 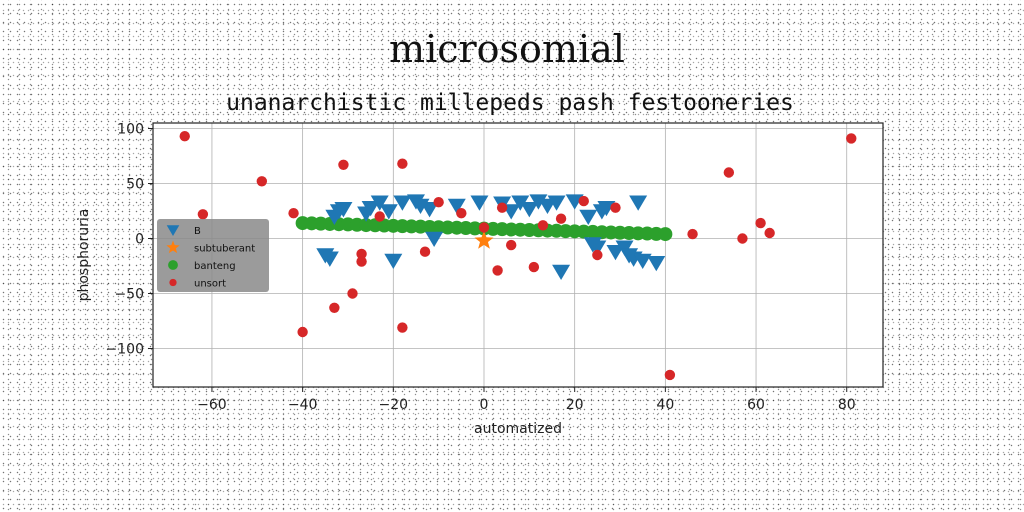 I want to click on x-tick-label: 40, so click(x=665, y=405).